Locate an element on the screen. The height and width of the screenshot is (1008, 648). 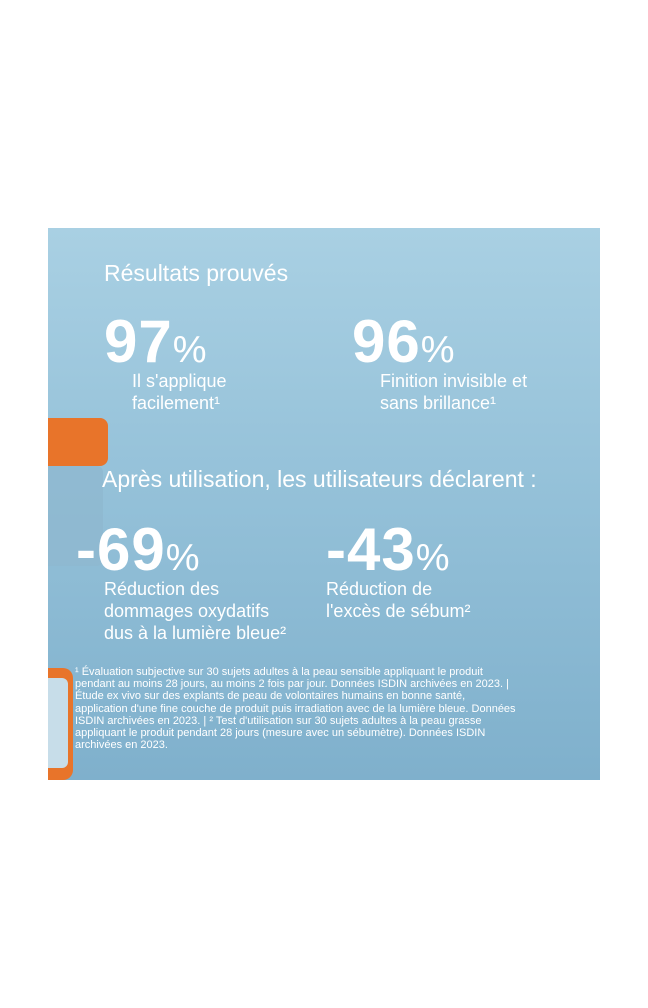
stat-number: -69 is located at coordinates (121, 549).